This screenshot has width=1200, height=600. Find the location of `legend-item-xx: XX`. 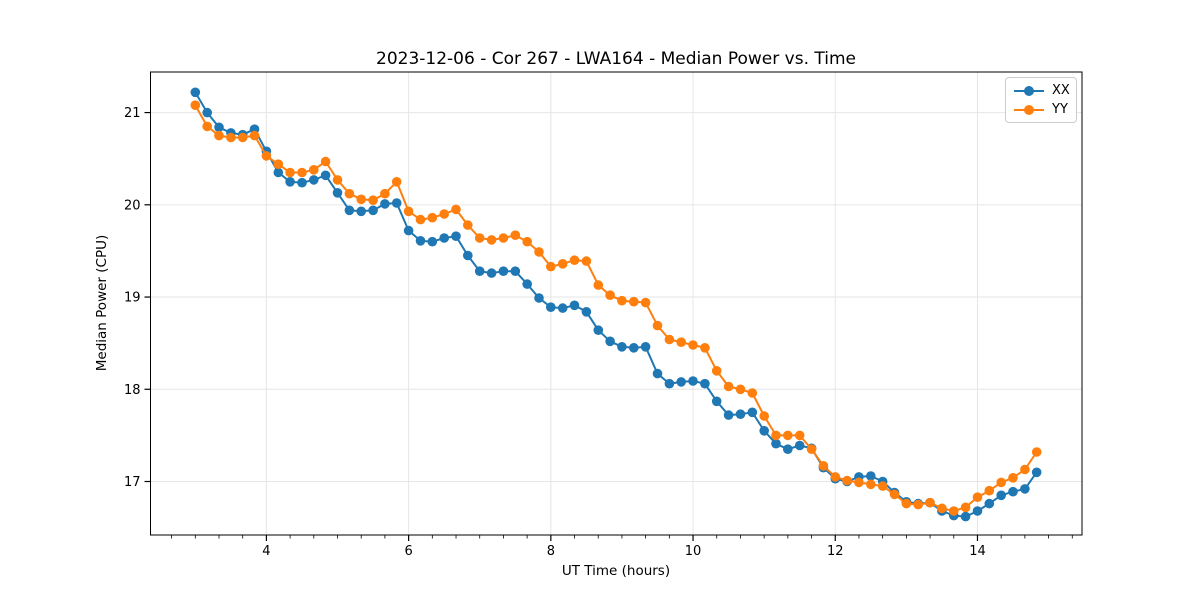

legend-item-xx: XX is located at coordinates (1041, 90).